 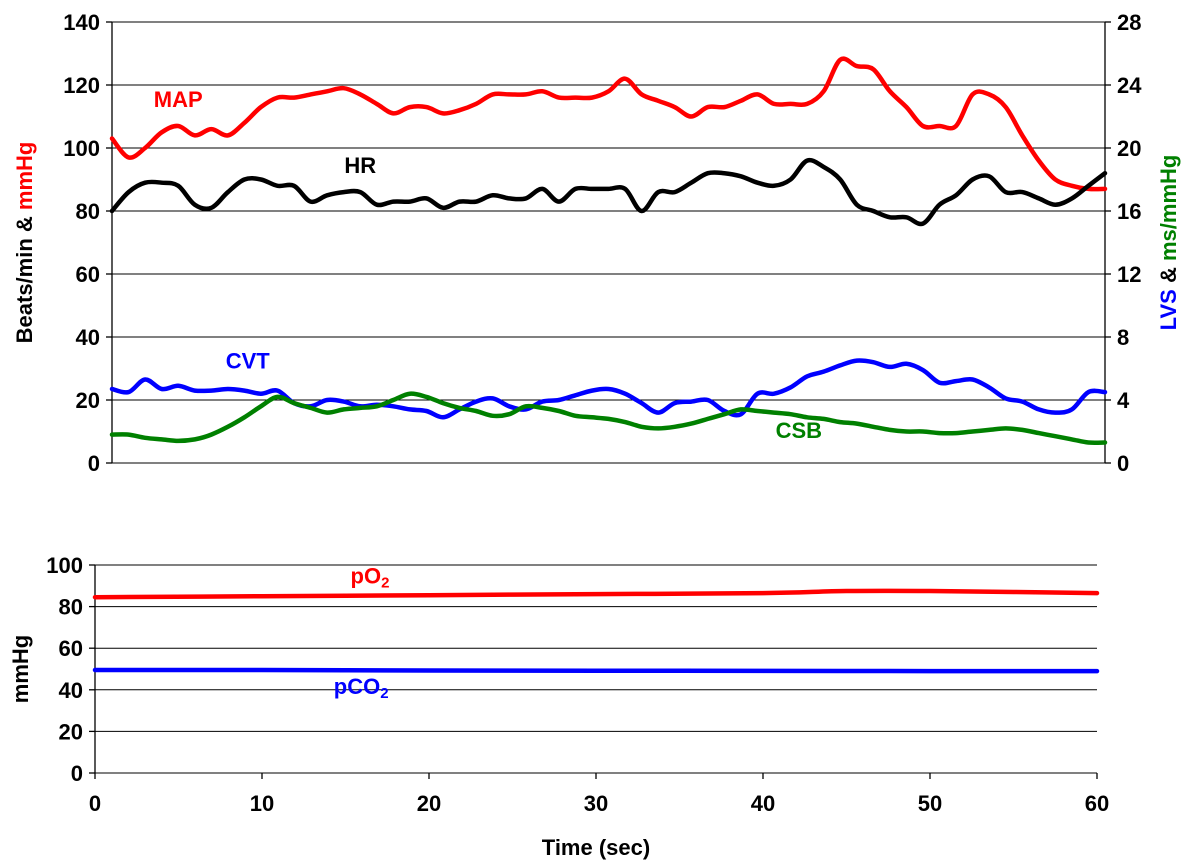 What do you see at coordinates (596, 670) in the screenshot?
I see `series-line-pco2` at bounding box center [596, 670].